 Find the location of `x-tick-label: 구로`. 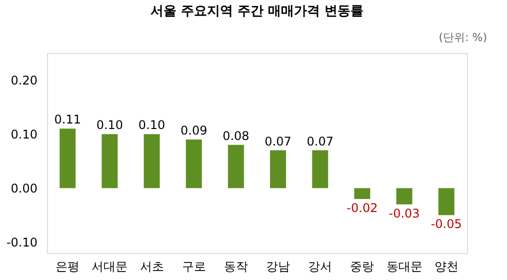

x-tick-label: 구로 is located at coordinates (194, 267).